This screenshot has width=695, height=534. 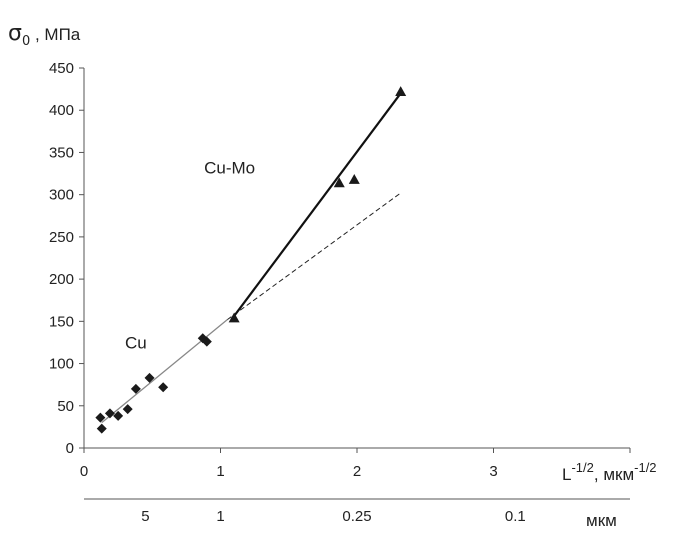 What do you see at coordinates (314, 256) in the screenshot?
I see `extrapolation-line` at bounding box center [314, 256].